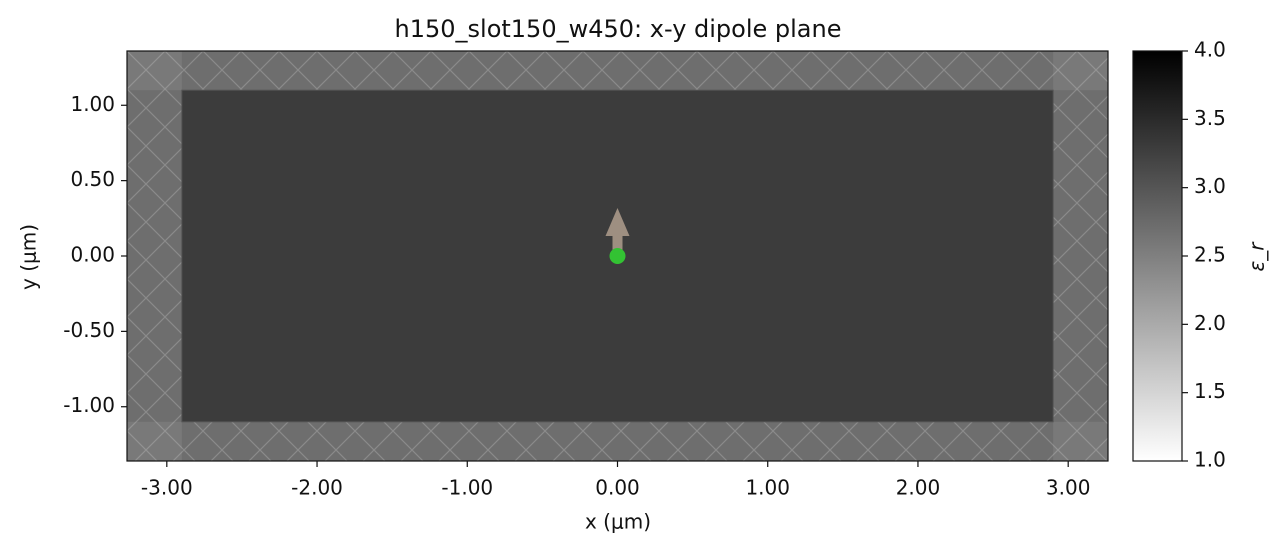 The width and height of the screenshot is (1286, 552). What do you see at coordinates (1210, 391) in the screenshot?
I see `colorbar-tick-label: 1.5` at bounding box center [1210, 391].